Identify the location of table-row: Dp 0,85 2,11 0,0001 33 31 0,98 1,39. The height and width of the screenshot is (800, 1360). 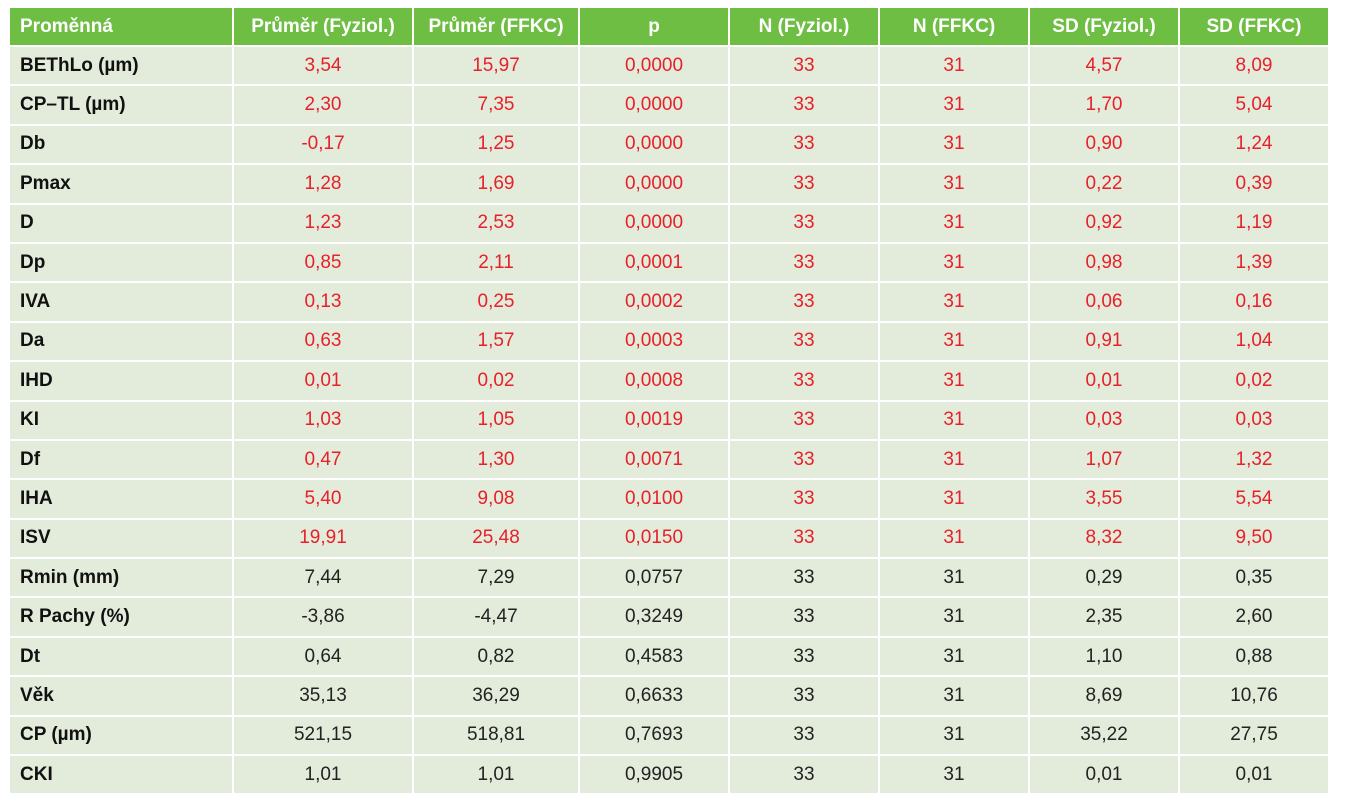
(669, 262).